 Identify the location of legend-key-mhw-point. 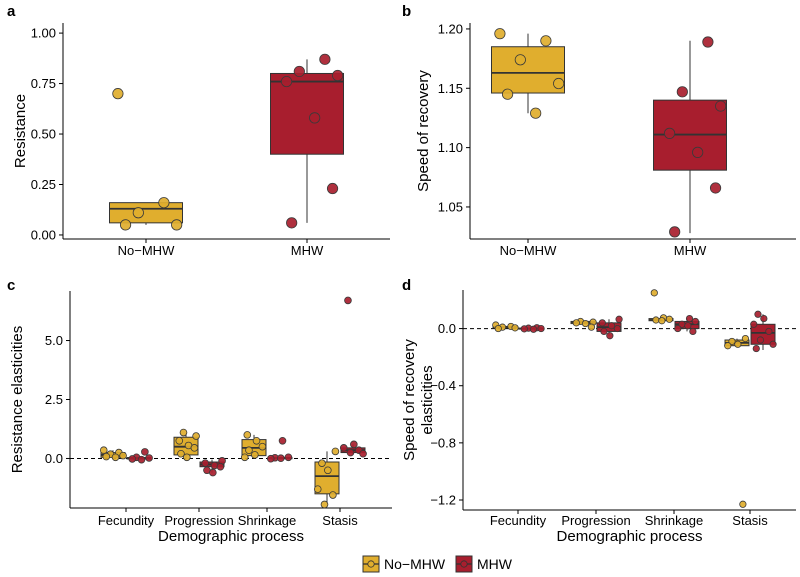
(464, 564).